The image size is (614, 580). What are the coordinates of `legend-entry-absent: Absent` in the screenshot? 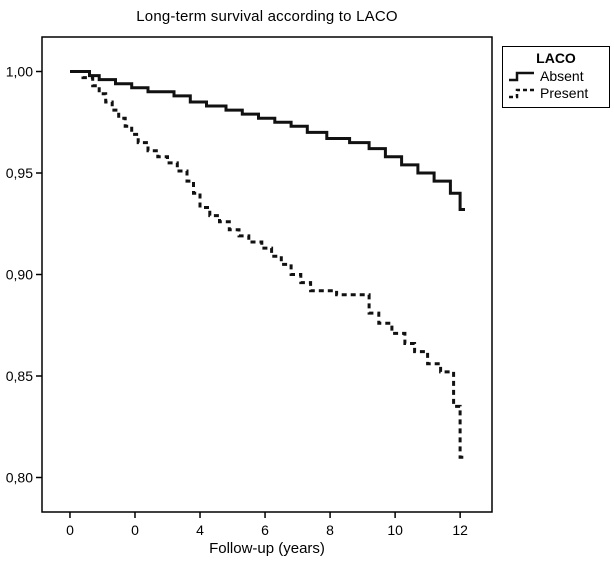 It's located at (556, 76).